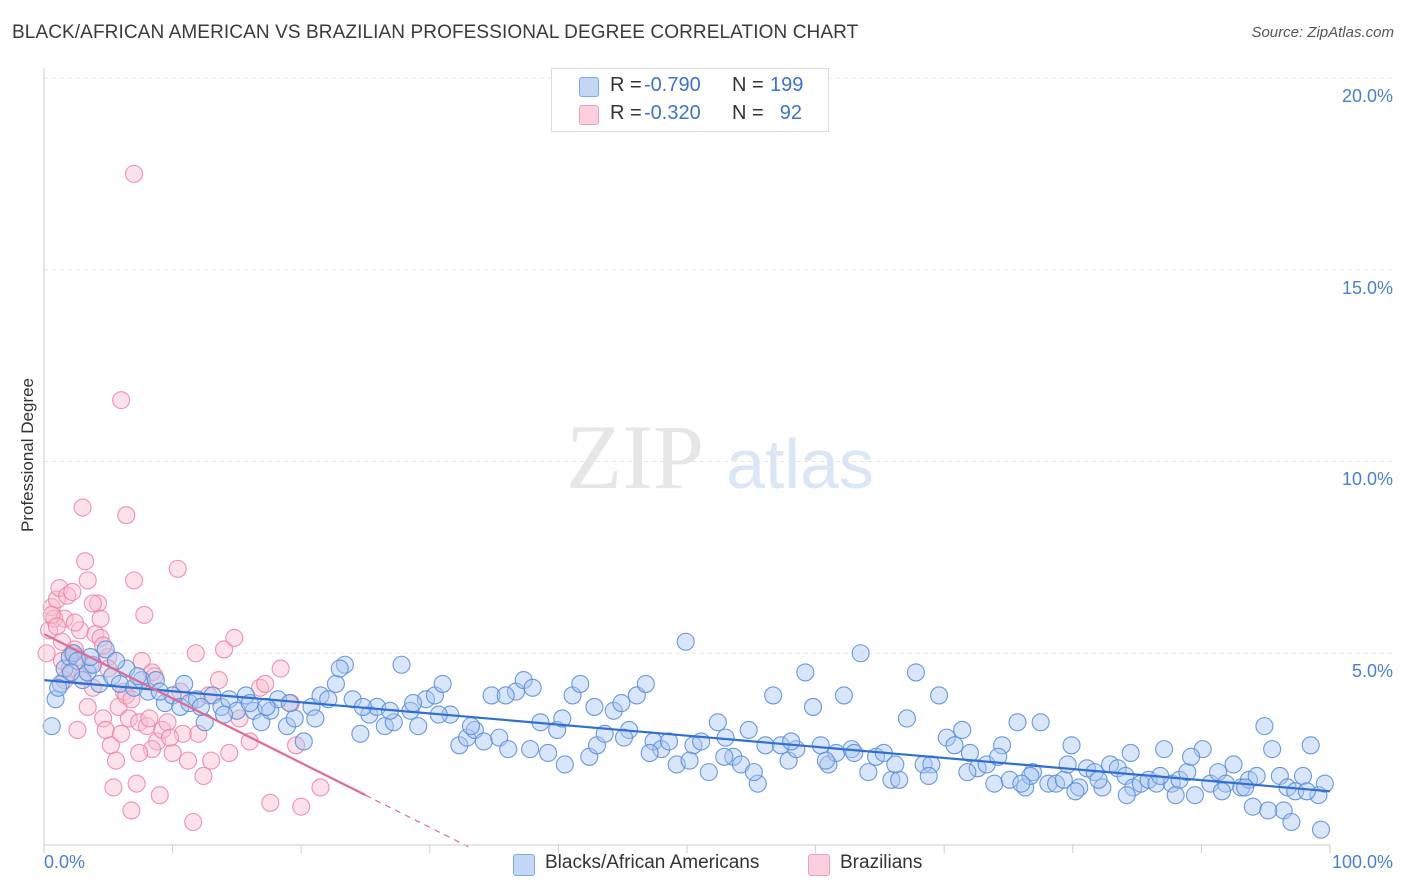 The width and height of the screenshot is (1406, 892). Describe the element at coordinates (690, 115) in the screenshot. I see `legend-row-pink: R = -0.320 N = 92` at that location.